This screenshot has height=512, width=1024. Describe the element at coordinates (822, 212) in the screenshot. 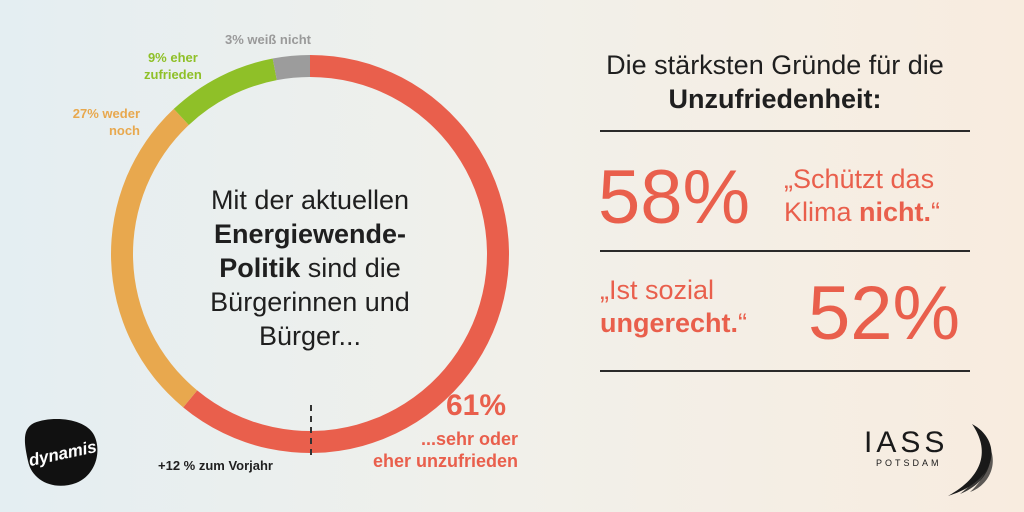

I see `reason1-quote-line2a: Klima` at that location.